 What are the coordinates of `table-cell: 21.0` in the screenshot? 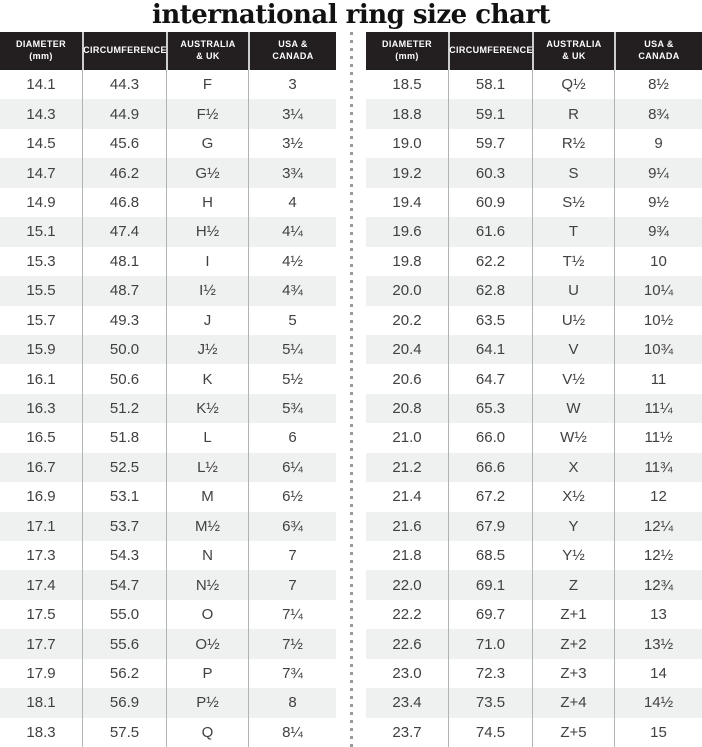 It's located at (407, 438).